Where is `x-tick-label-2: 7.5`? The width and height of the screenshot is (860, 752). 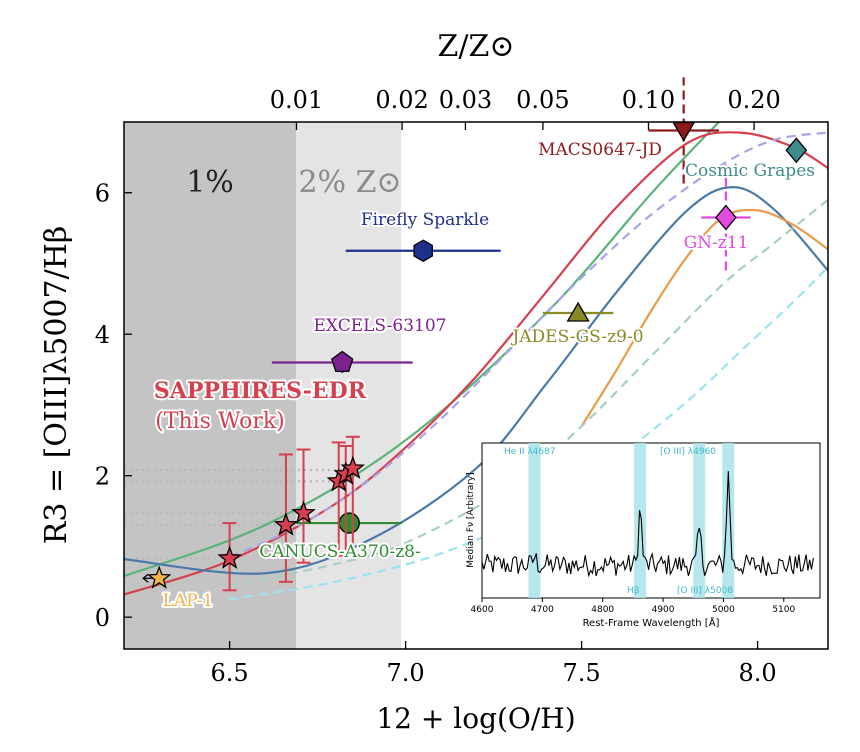 x-tick-label-2: 7.5 is located at coordinates (582, 673).